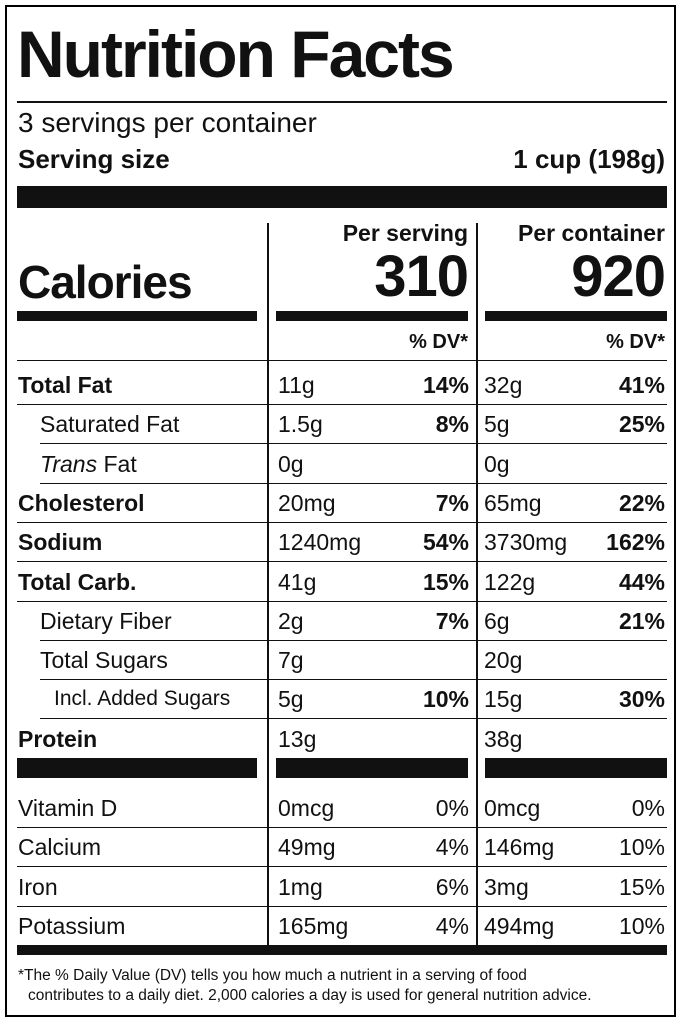  Describe the element at coordinates (648, 808) in the screenshot. I see `container-dv: 0%` at that location.